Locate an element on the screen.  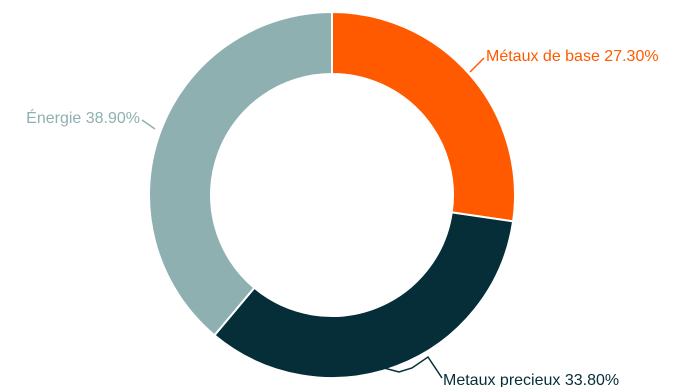
slice-label-energie: Énergie 38.90% is located at coordinates (83, 117).